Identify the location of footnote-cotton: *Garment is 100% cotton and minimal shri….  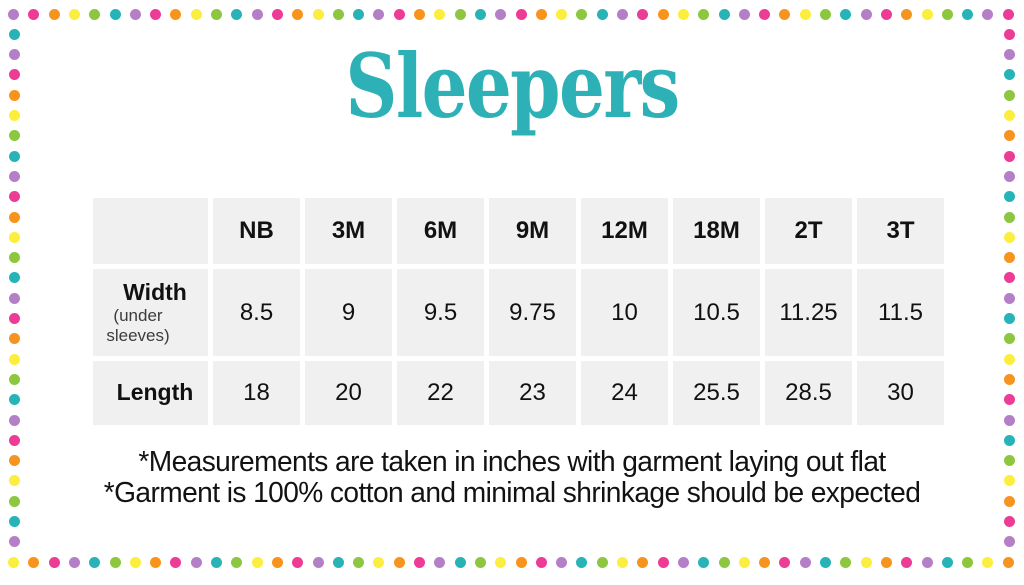
(512, 493).